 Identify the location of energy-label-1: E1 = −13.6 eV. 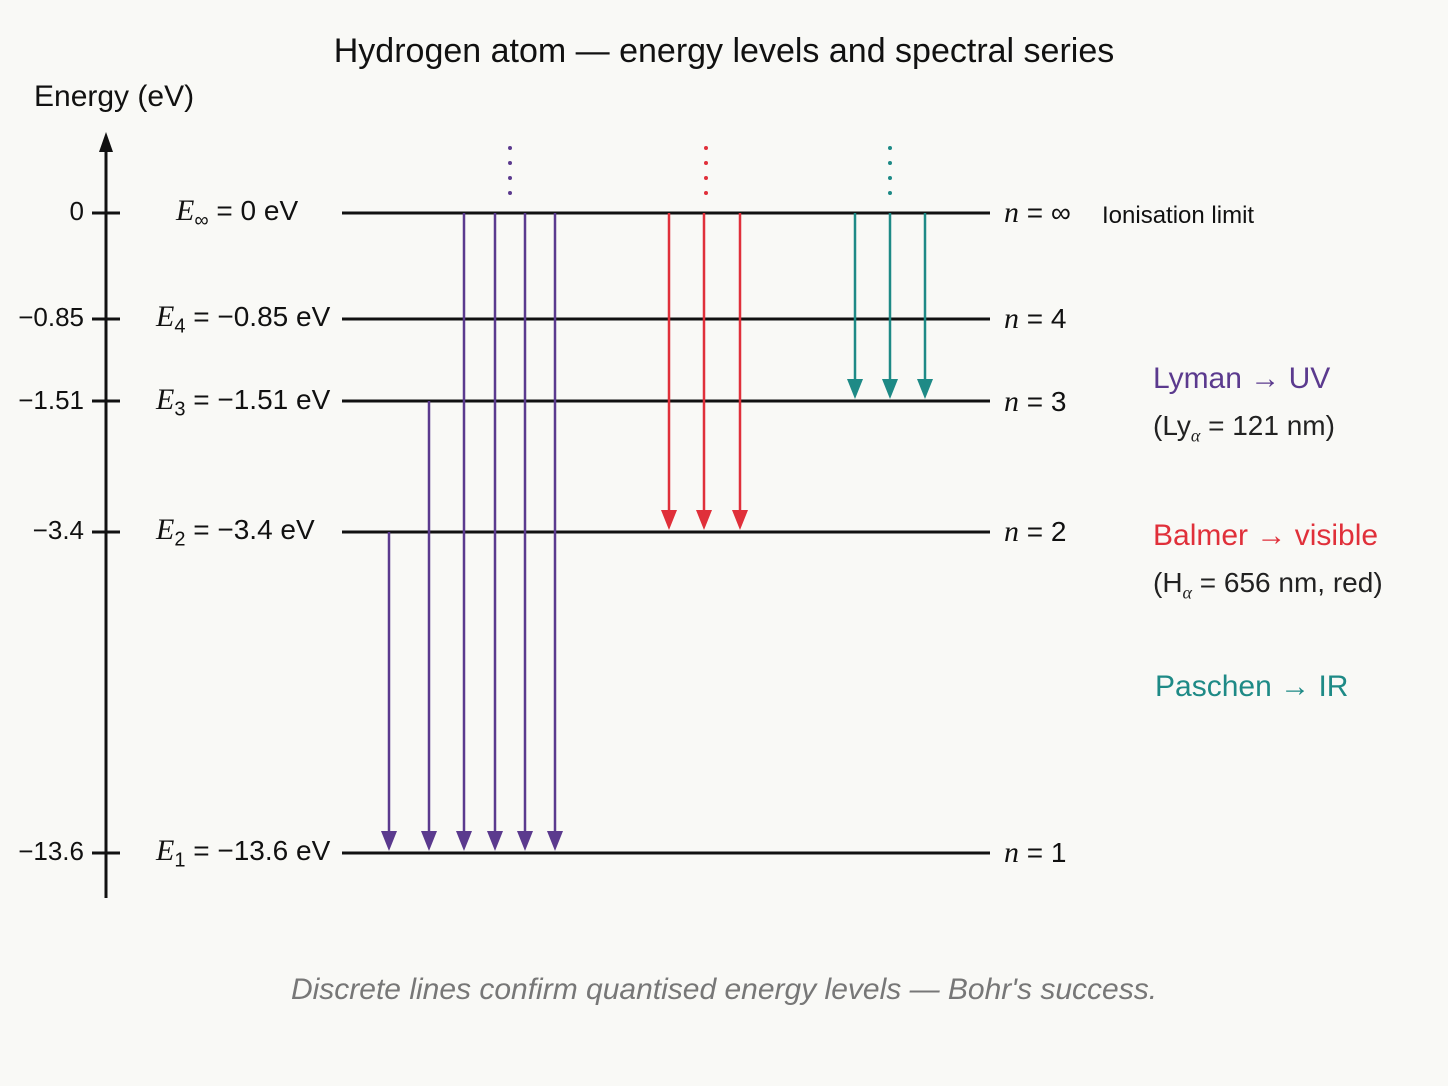
(243, 853).